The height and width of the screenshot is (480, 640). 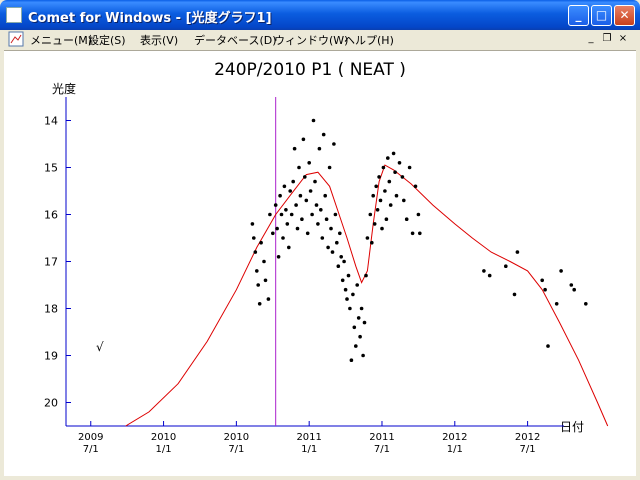 I want to click on close-button: ✕, so click(x=624, y=15).